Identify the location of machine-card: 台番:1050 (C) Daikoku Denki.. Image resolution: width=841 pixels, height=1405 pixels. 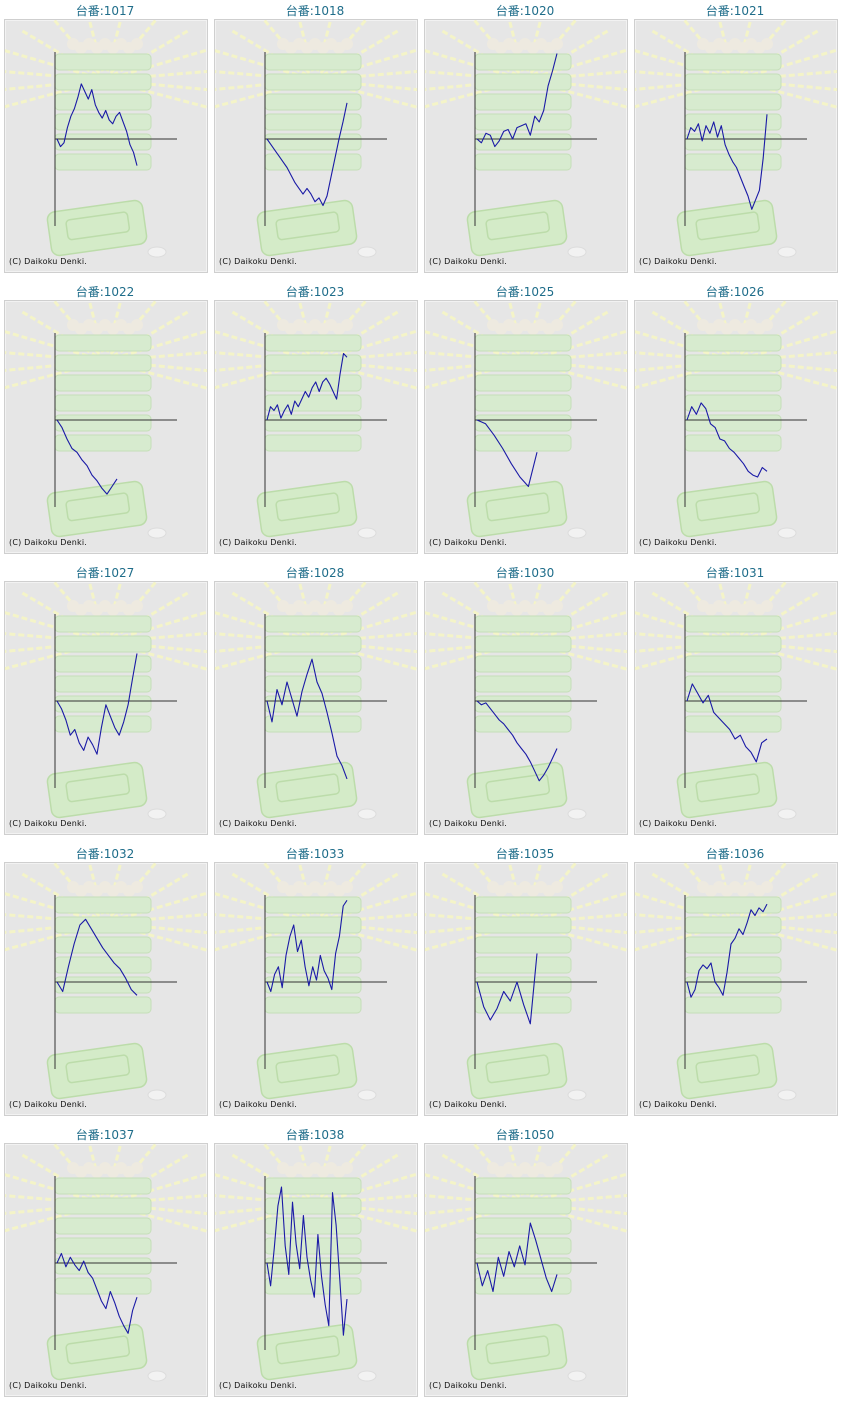
(525, 1264).